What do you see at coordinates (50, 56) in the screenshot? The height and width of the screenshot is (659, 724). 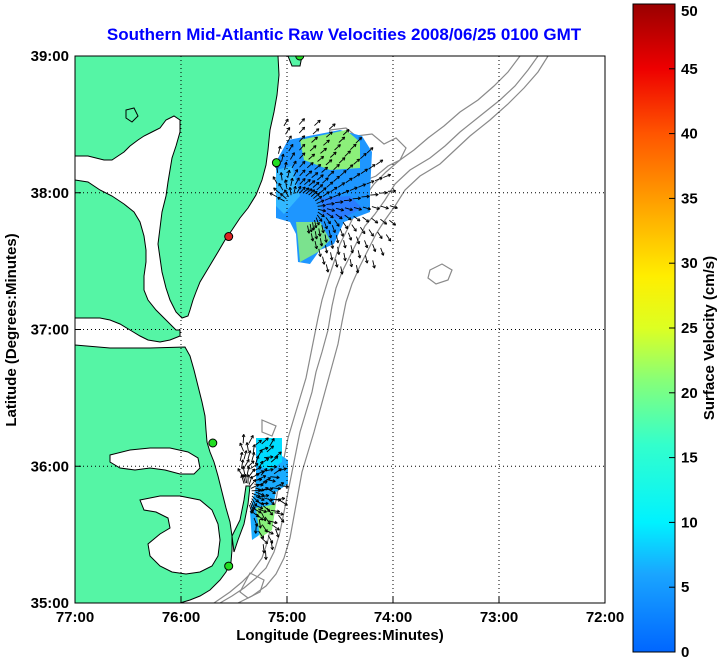 I see `y-tick-label: 39:00` at bounding box center [50, 56].